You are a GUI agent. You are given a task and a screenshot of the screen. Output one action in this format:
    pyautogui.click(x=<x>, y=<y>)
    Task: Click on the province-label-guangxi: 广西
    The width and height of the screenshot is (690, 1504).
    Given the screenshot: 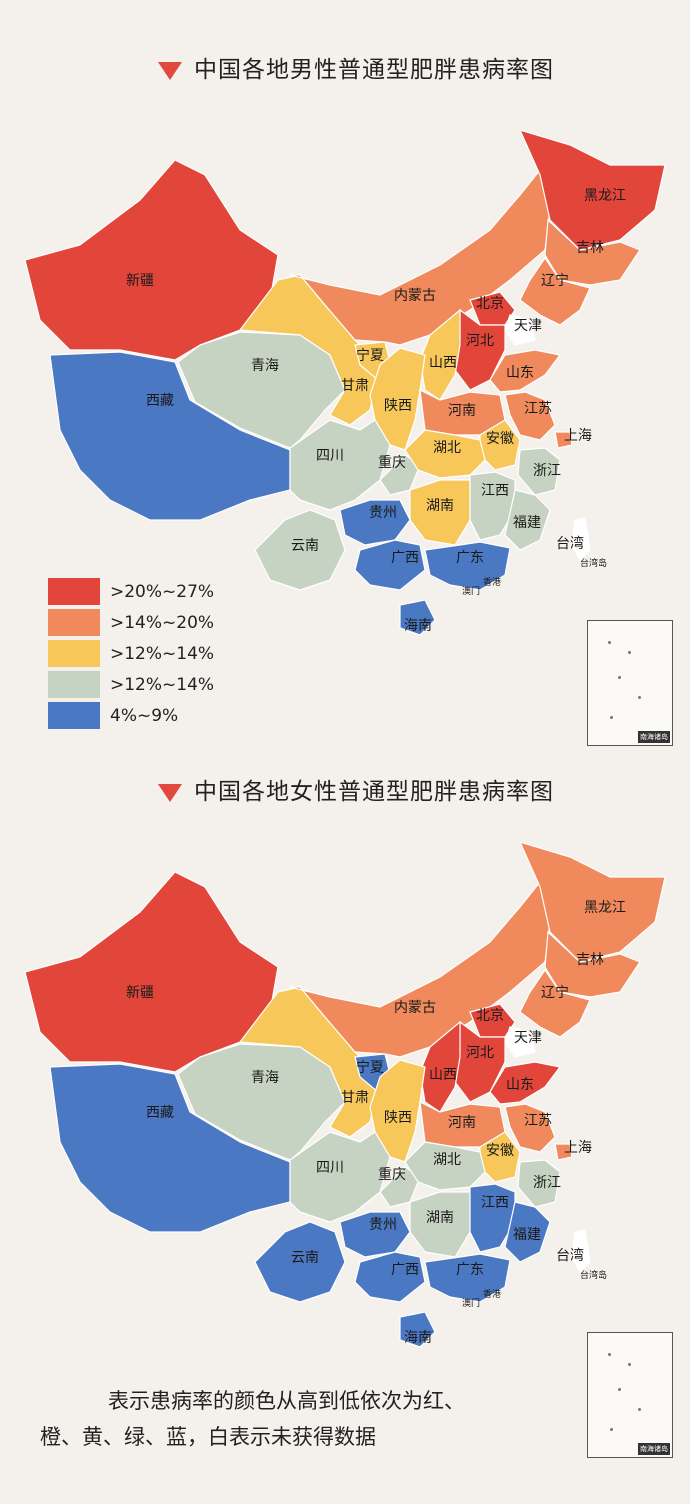 What is the action you would take?
    pyautogui.click(x=405, y=1270)
    